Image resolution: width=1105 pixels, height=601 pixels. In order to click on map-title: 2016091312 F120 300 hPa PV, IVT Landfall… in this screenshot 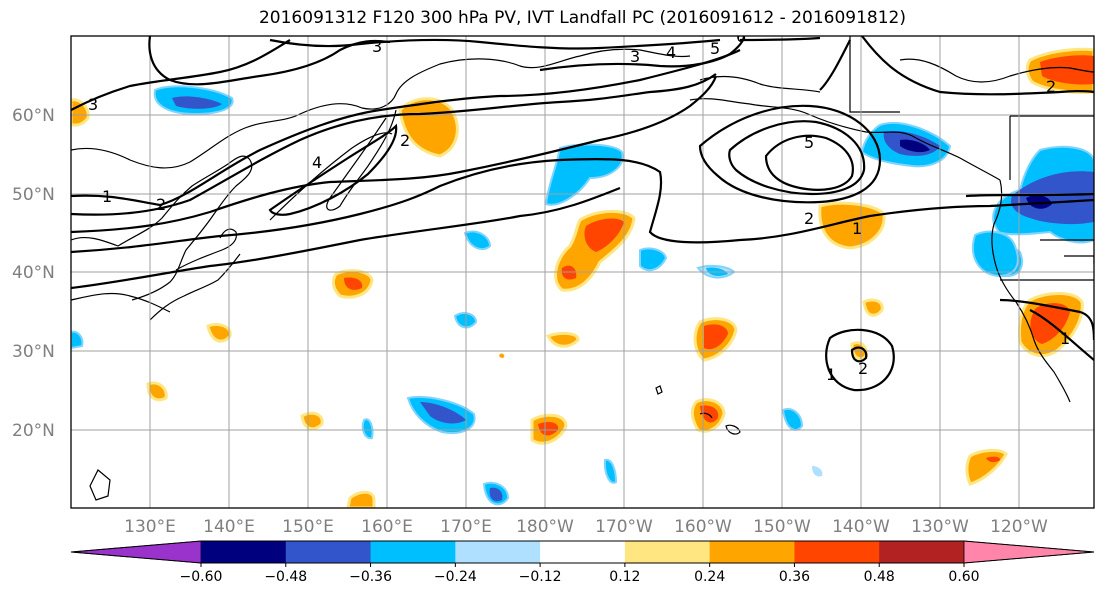, I will do `click(582, 18)`.